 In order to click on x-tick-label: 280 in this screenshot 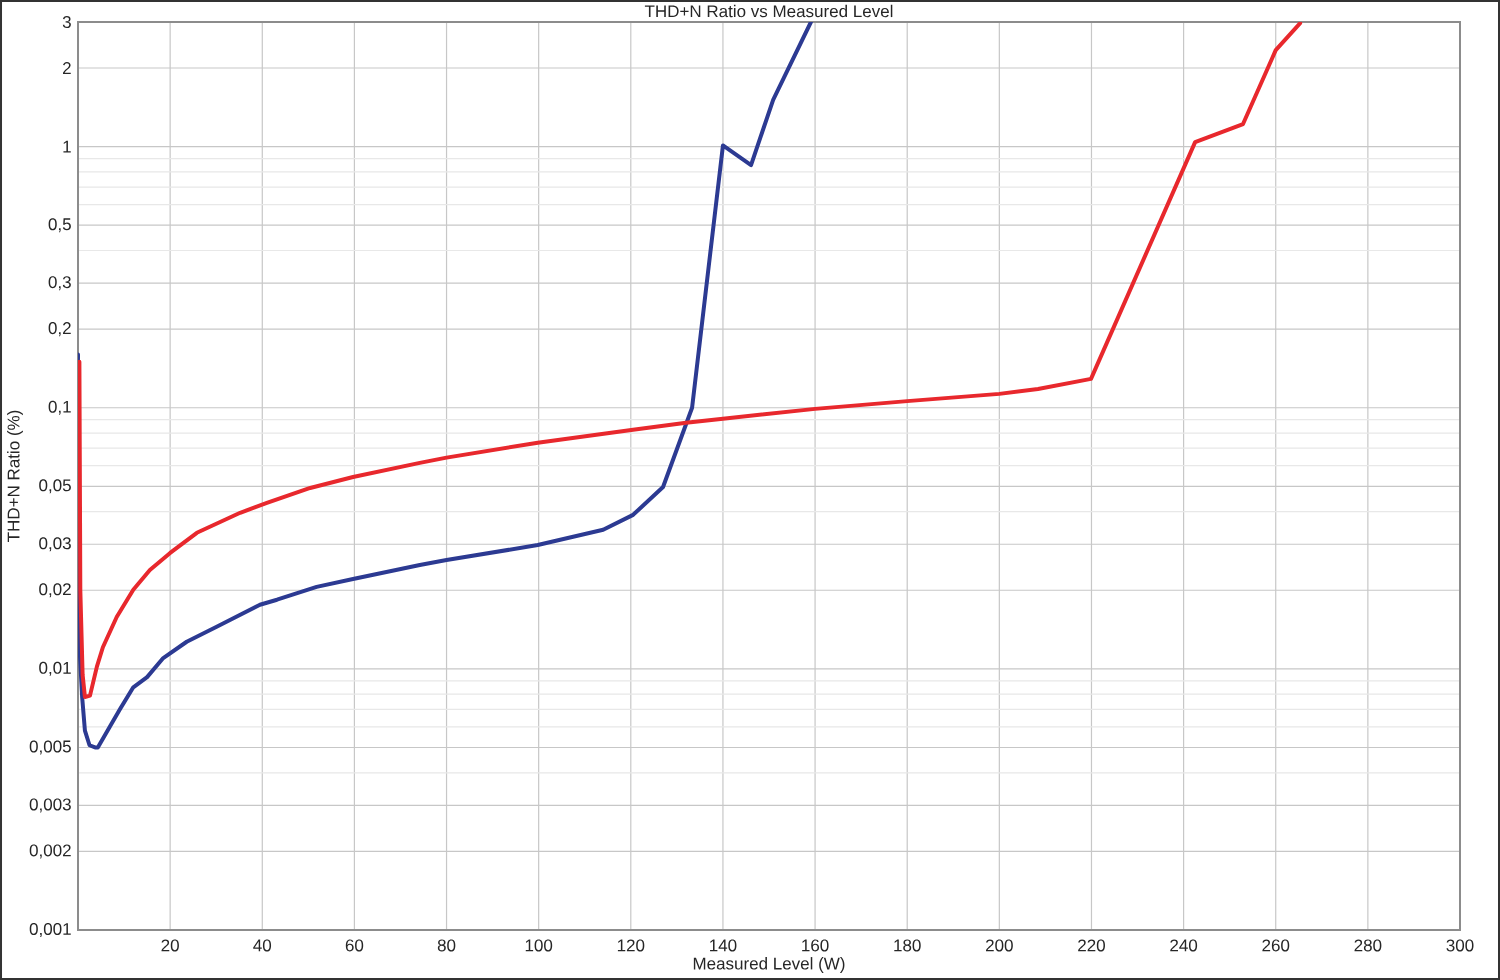, I will do `click(1368, 945)`.